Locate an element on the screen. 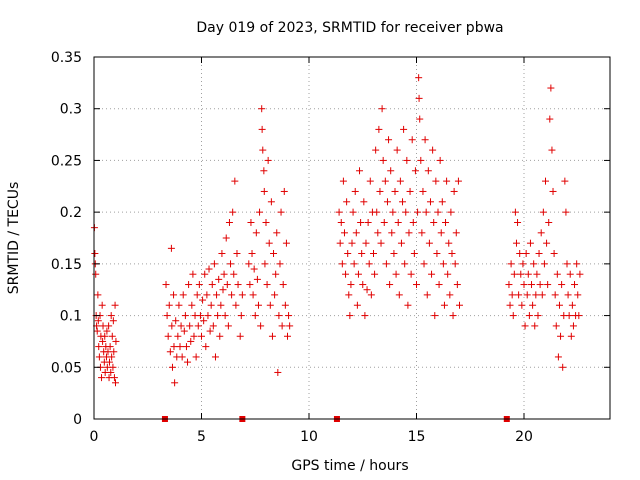  y-tick-label: 0 is located at coordinates (77, 420).